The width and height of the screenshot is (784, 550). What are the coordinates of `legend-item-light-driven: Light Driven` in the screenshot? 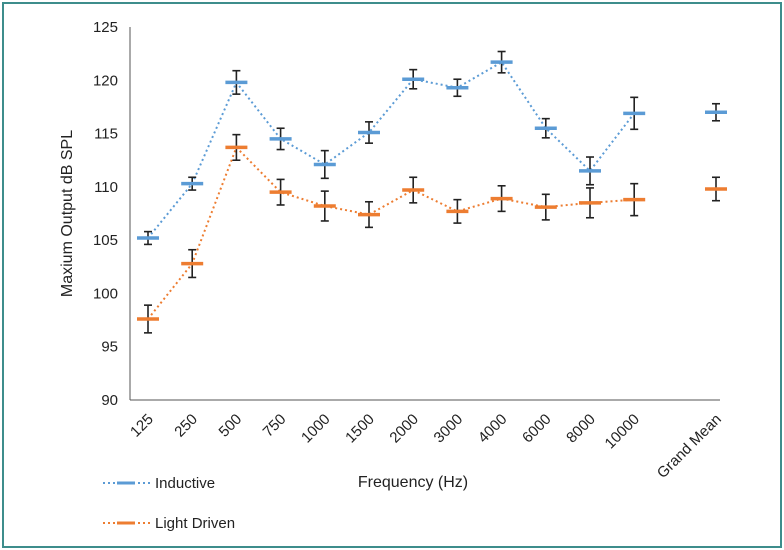 It's located at (169, 523).